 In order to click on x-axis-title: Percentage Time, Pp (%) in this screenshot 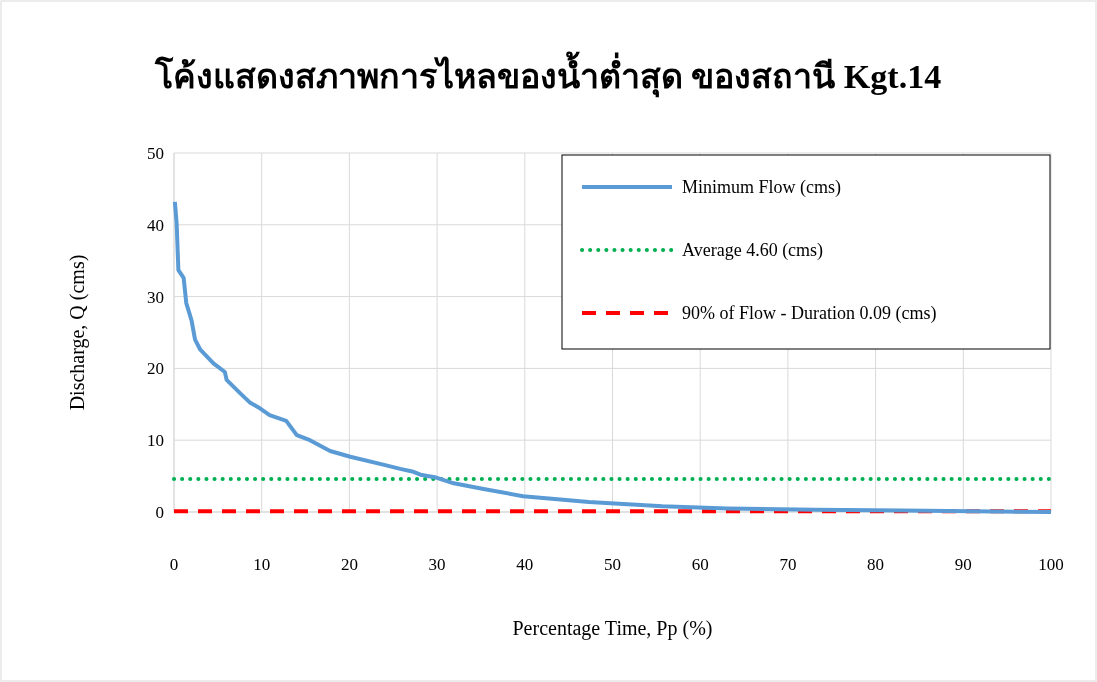, I will do `click(612, 628)`.